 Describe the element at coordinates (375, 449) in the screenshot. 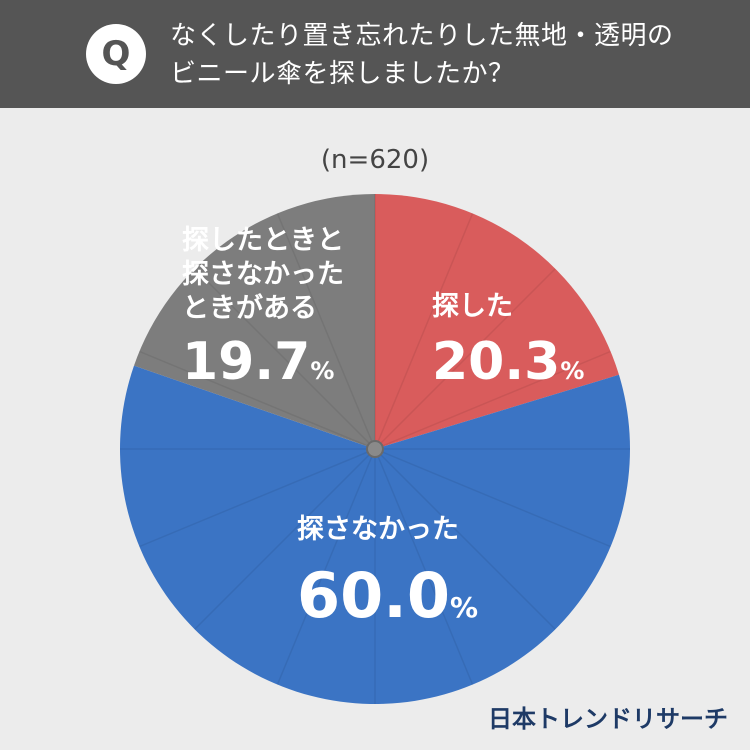

I see `umbrella-hub` at that location.